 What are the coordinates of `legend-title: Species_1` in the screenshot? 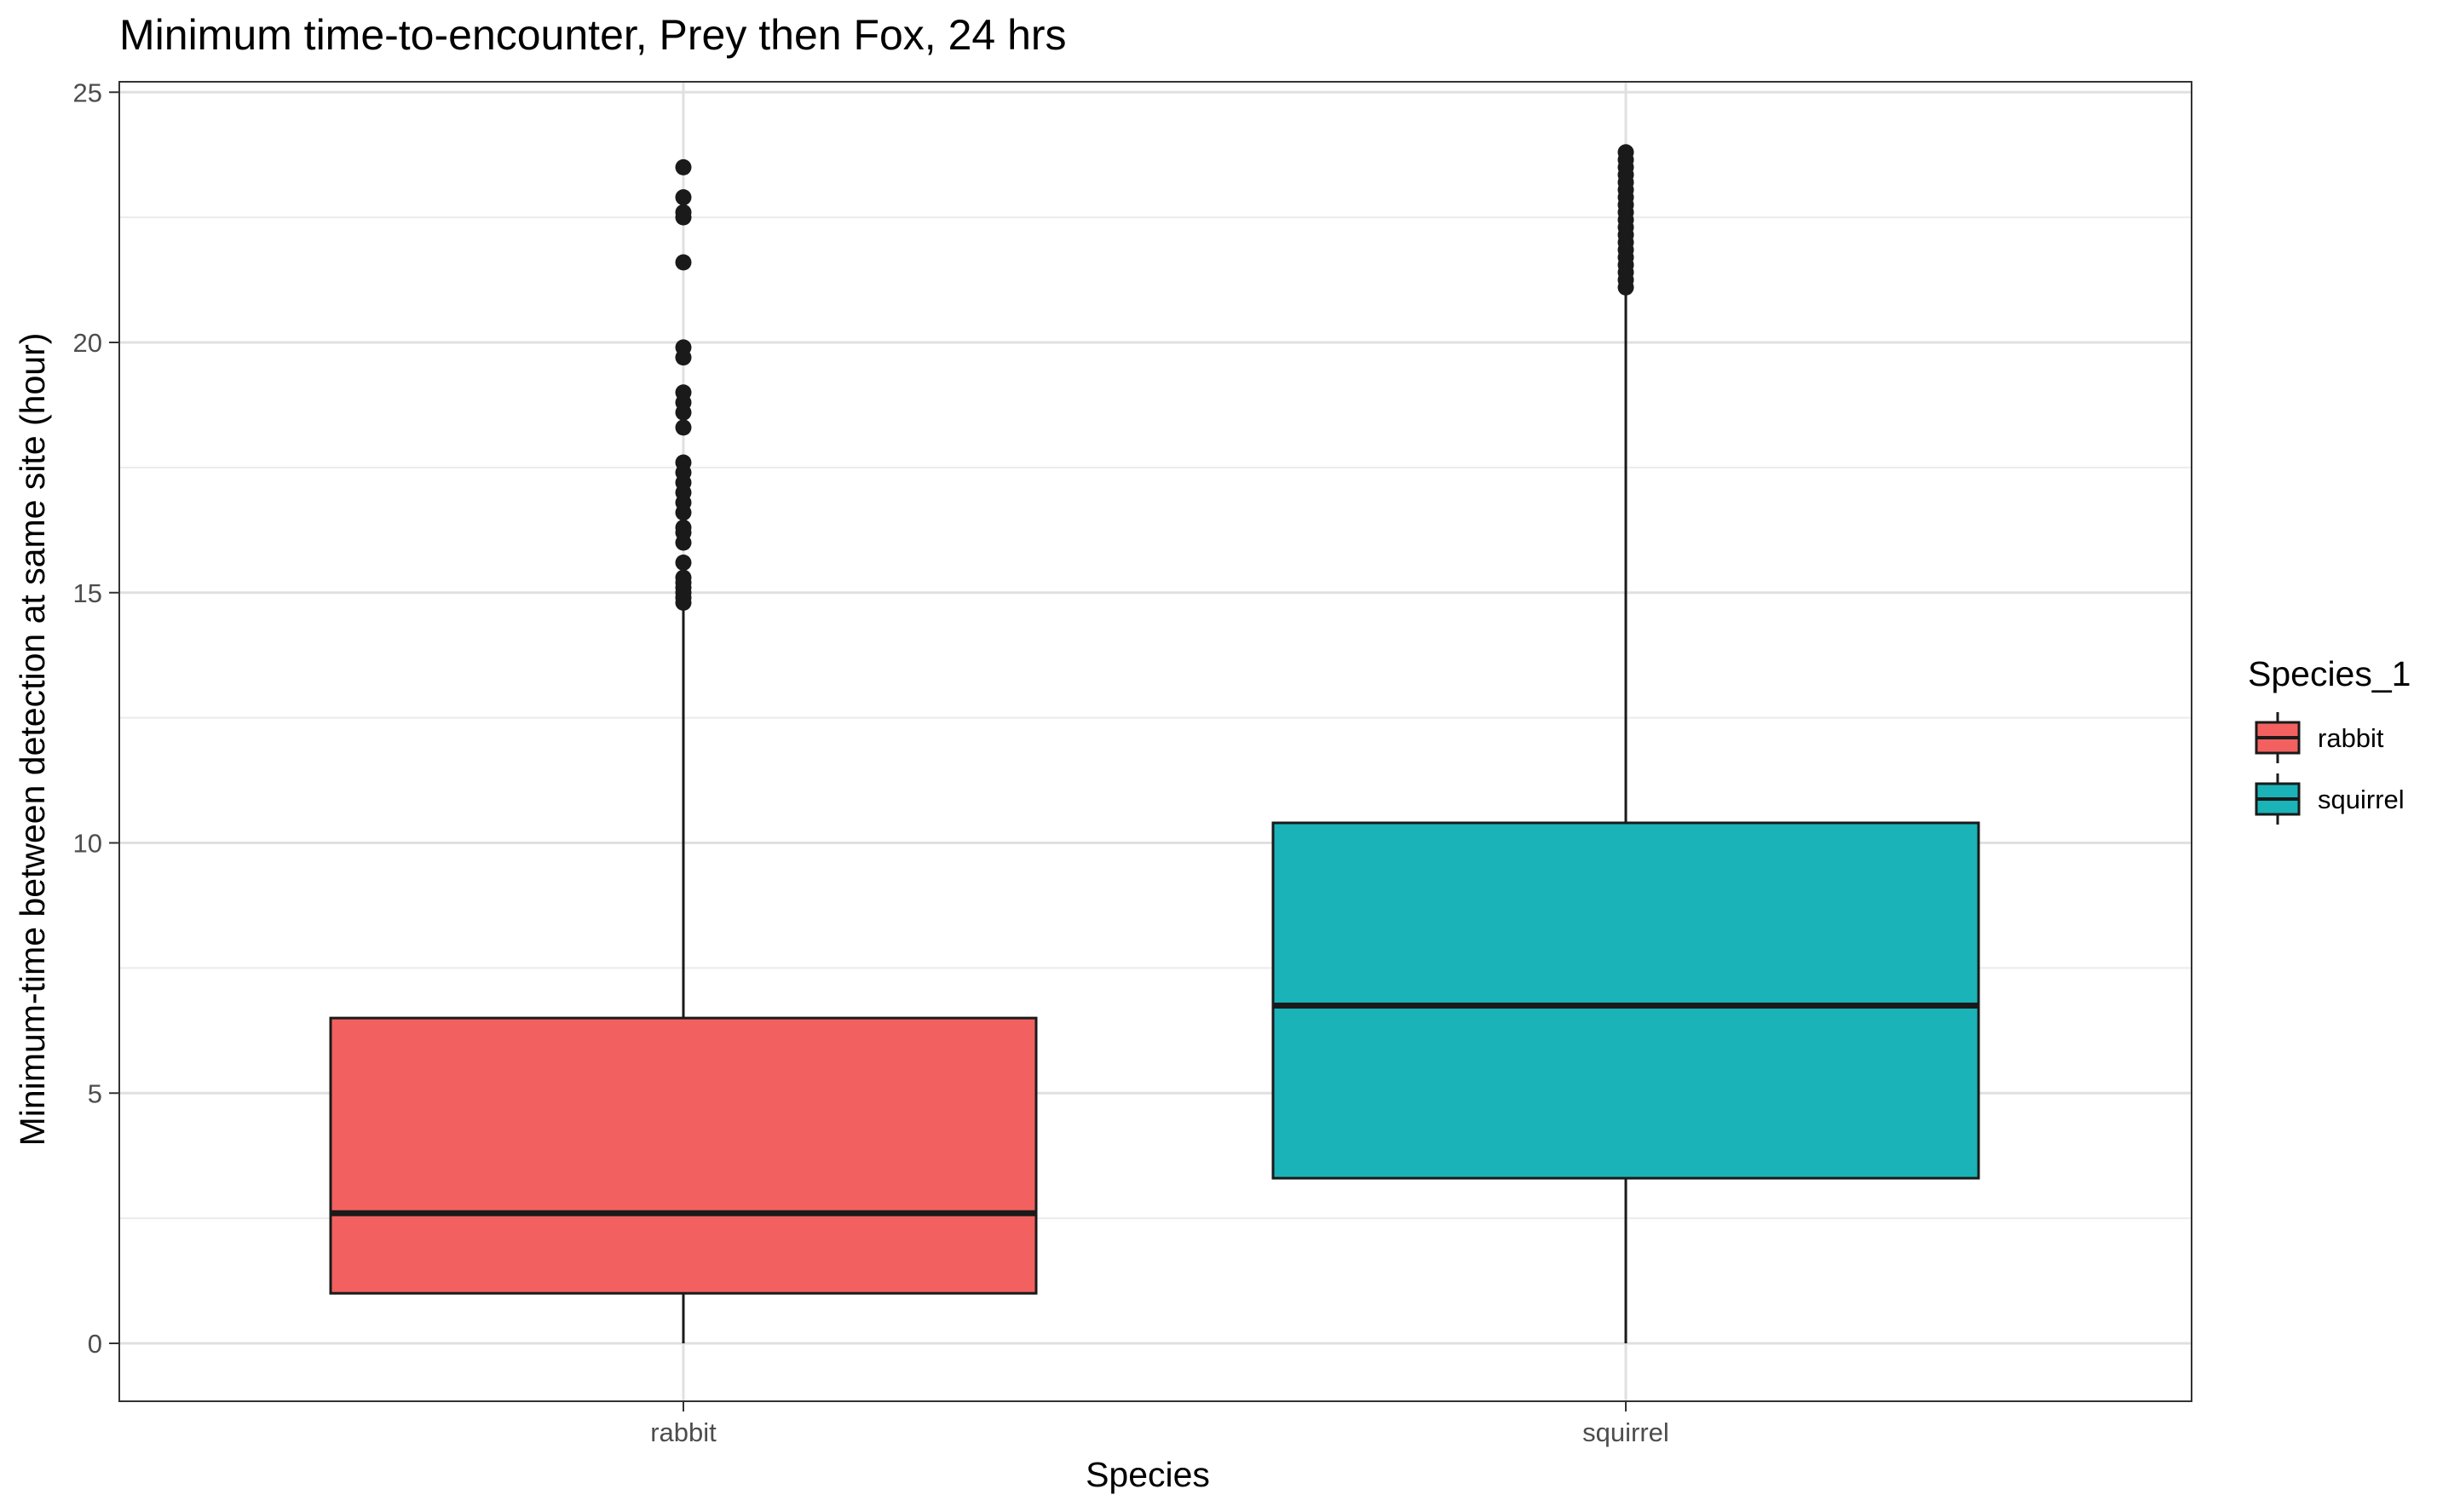 It's located at (2329, 673).